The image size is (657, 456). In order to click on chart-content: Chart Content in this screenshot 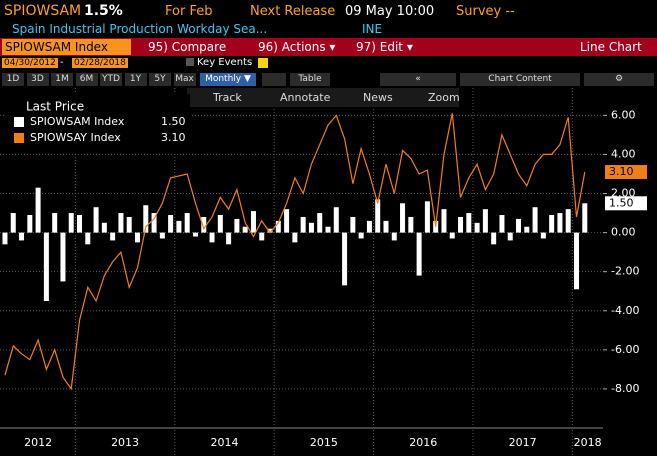, I will do `click(520, 79)`.